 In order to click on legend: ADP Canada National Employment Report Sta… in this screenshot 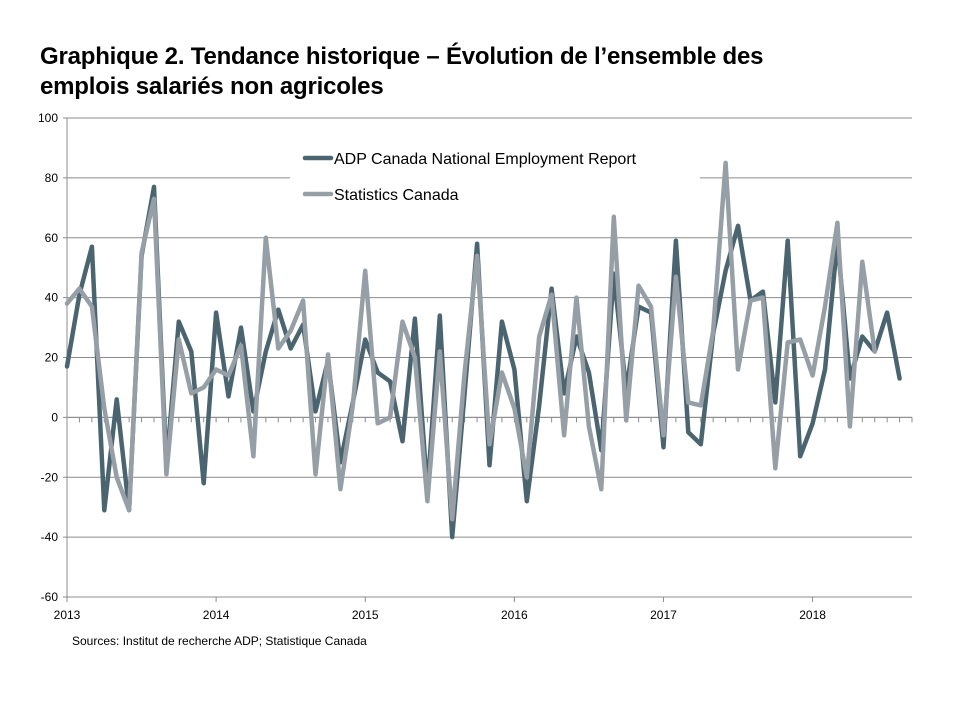, I will do `click(495, 174)`.